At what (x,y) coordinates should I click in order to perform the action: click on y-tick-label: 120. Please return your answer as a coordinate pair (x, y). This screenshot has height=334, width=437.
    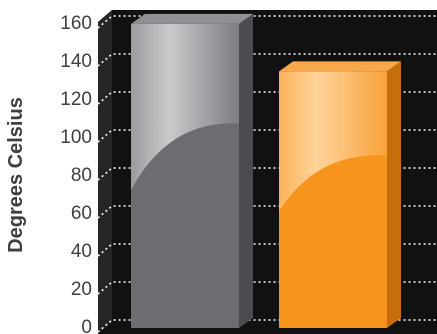
    Looking at the image, I should click on (76, 99).